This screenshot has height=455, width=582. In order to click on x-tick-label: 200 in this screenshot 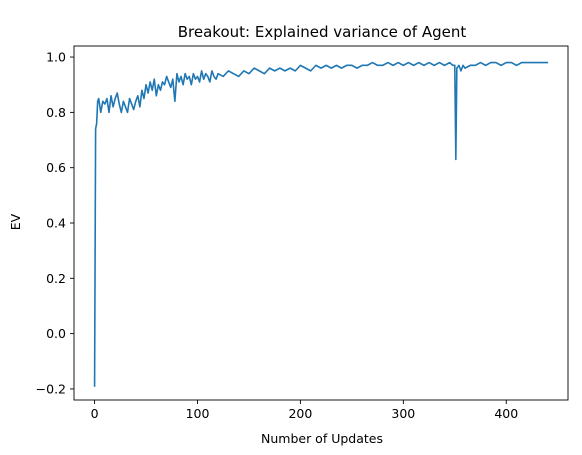, I will do `click(300, 413)`.